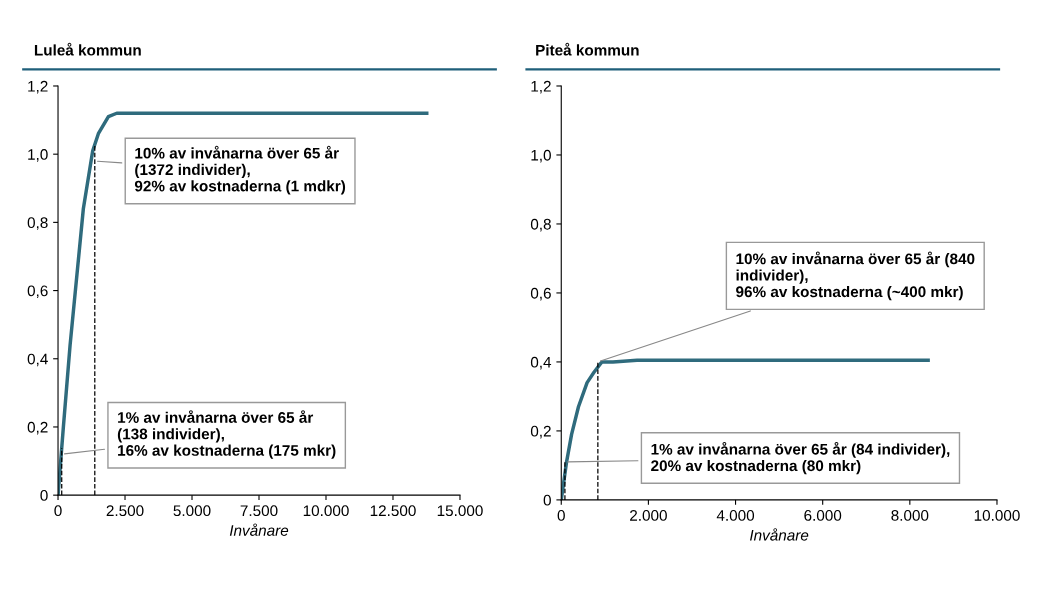  Describe the element at coordinates (226, 434) in the screenshot. I see `annotation: 1% av invånarna över 65 år (138 individer), 16% av kostnaderna (175 mkr)` at that location.